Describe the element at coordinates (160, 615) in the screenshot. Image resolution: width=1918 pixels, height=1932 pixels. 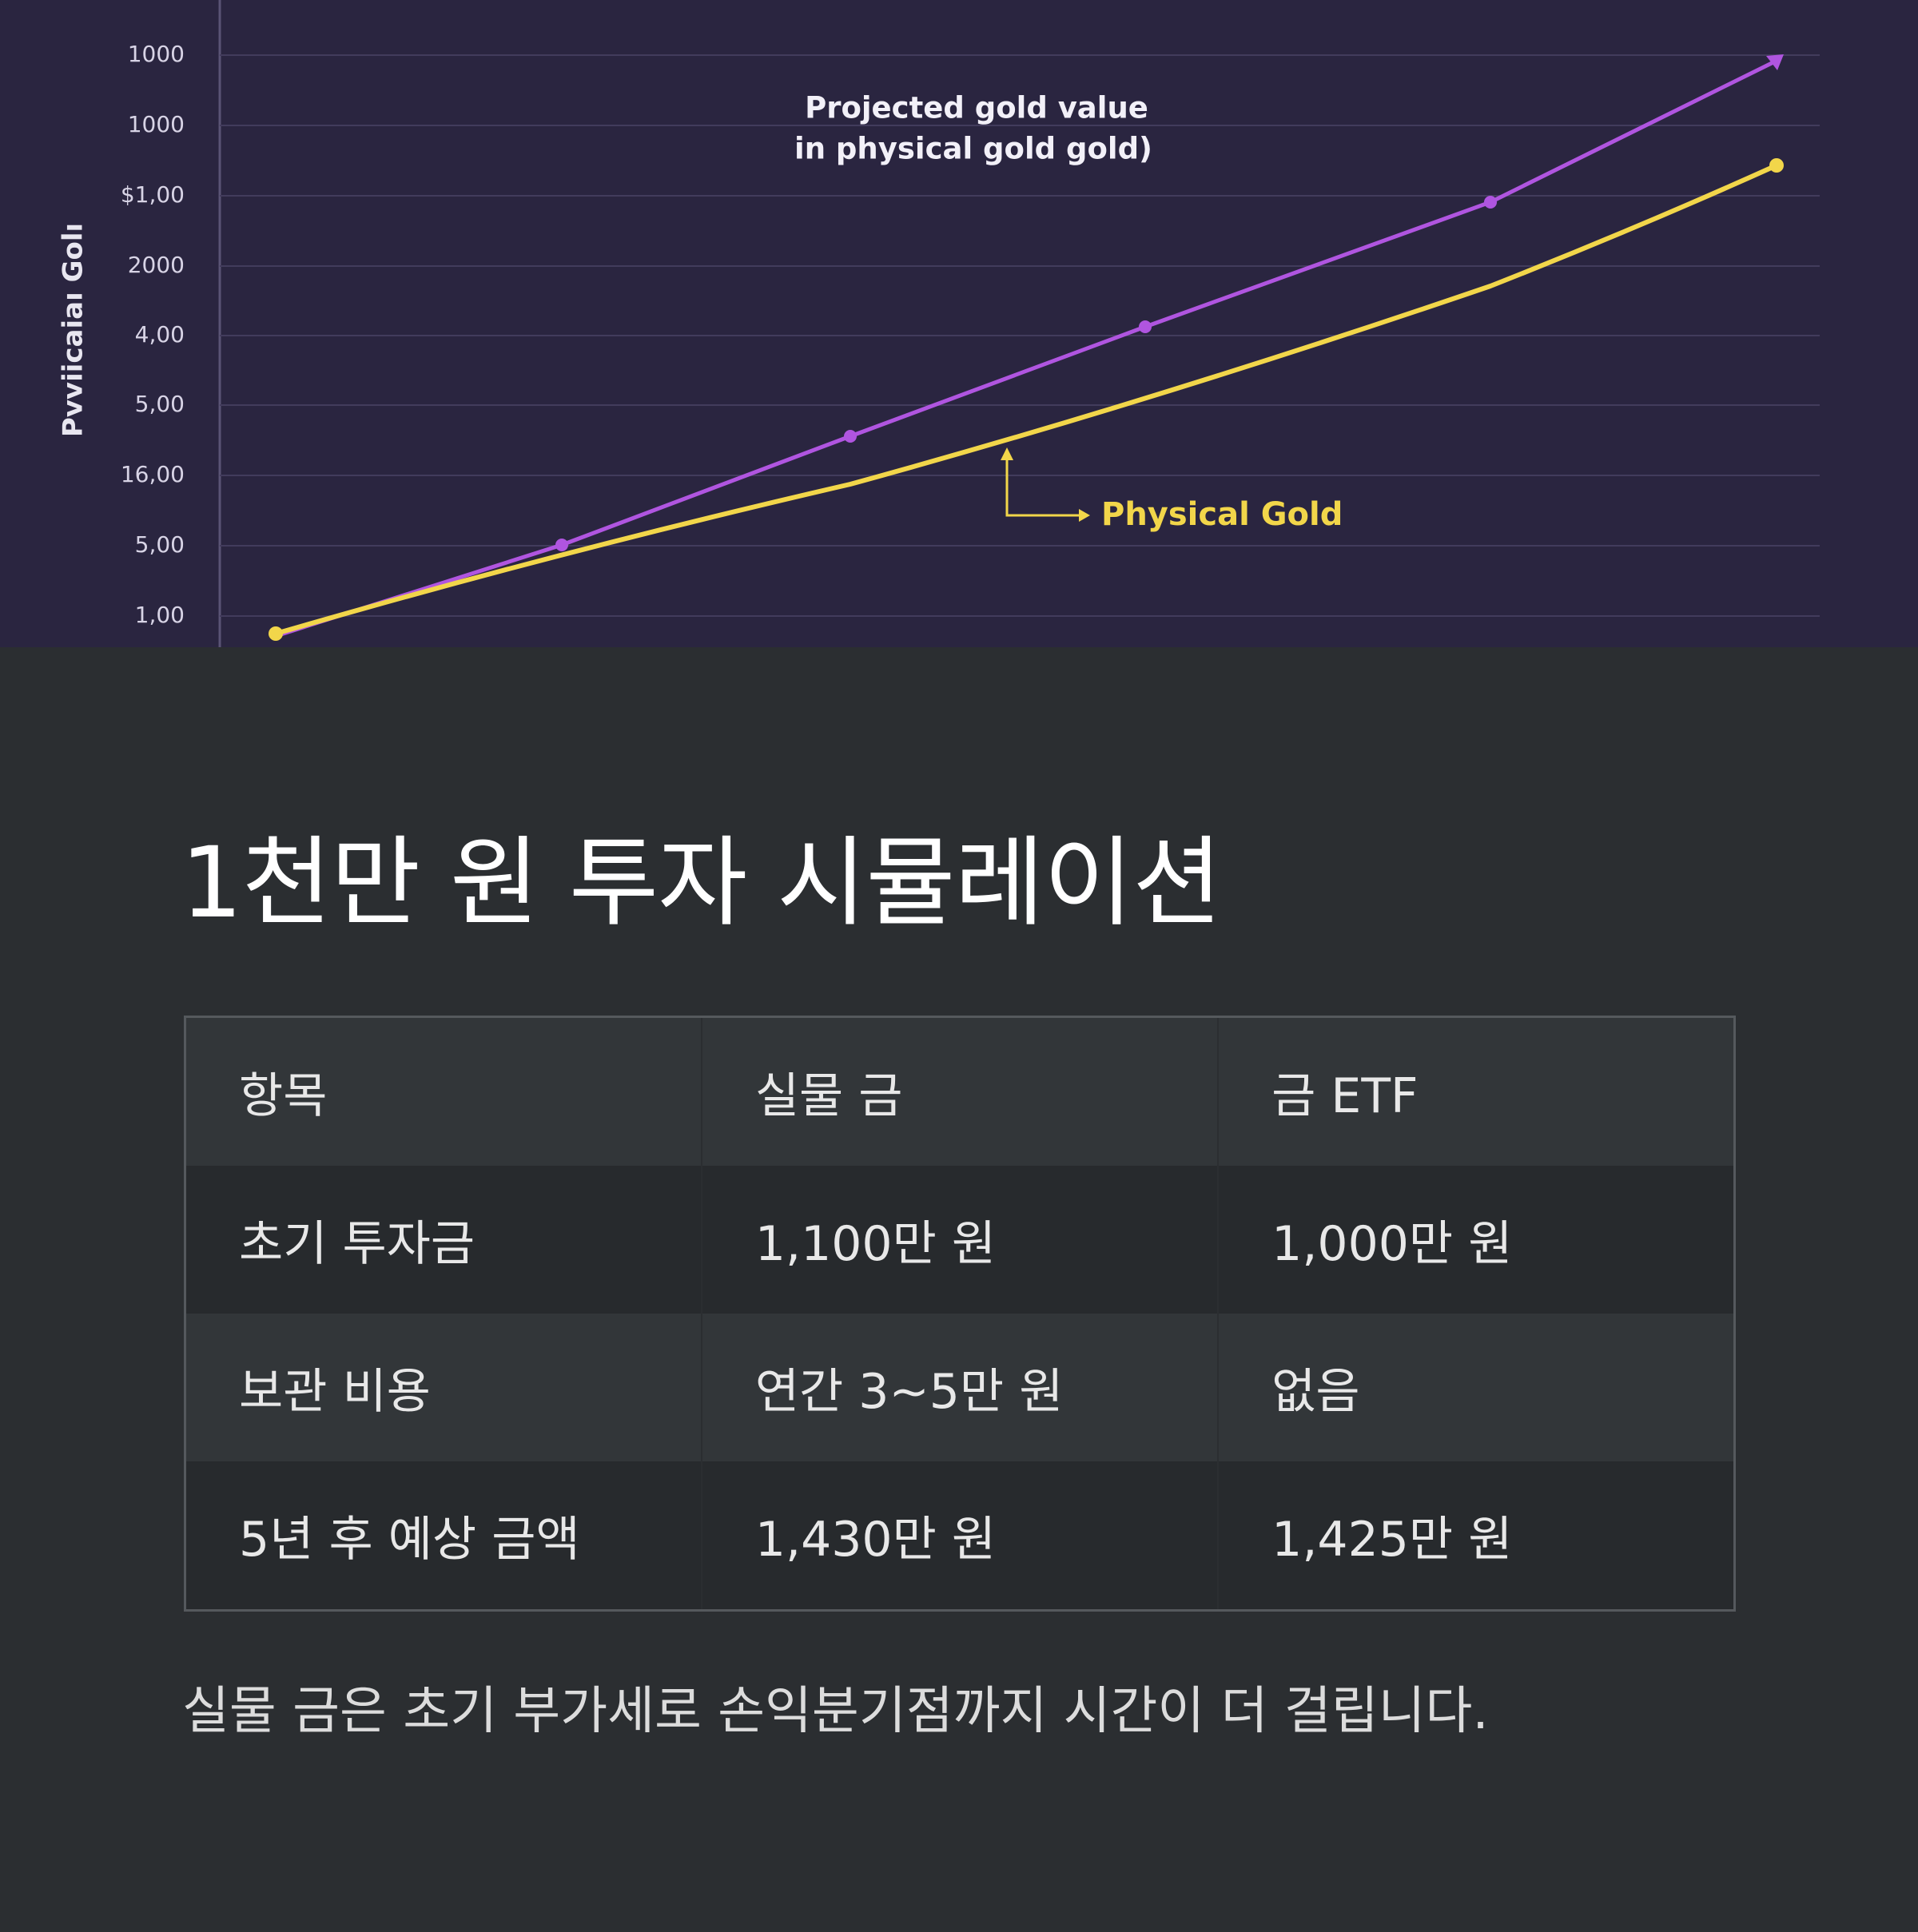
I see `y-tick-label: 1,00` at that location.